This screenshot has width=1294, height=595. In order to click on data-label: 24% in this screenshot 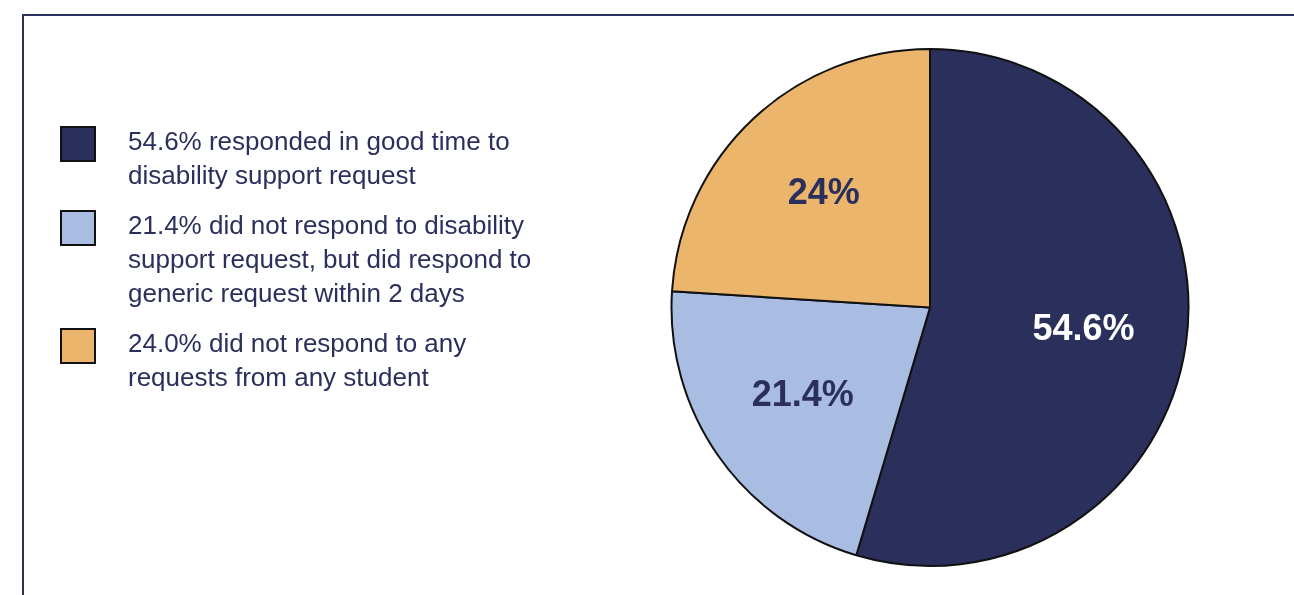, I will do `click(823, 192)`.